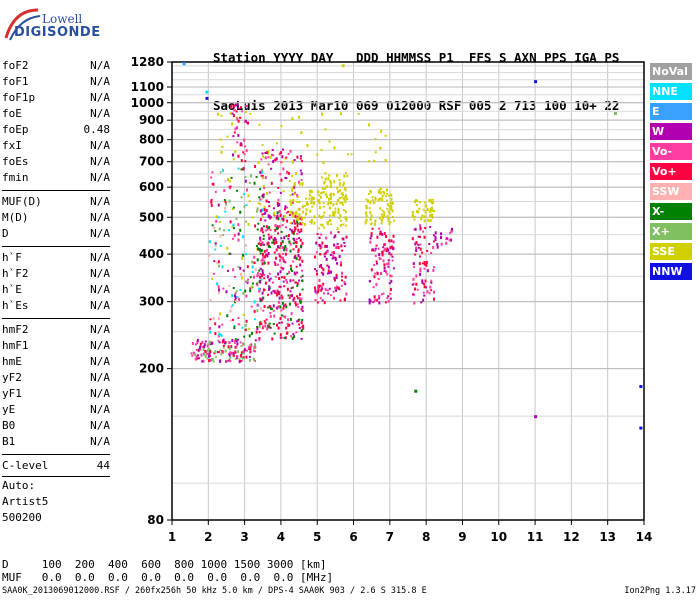 This screenshot has height=600, width=700. I want to click on param-row: foEp 0.48, so click(56, 130).